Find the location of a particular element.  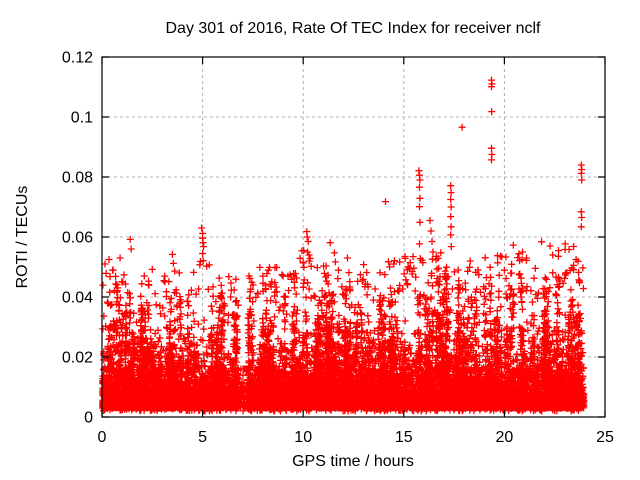

x-tick-label: 25 is located at coordinates (605, 437).